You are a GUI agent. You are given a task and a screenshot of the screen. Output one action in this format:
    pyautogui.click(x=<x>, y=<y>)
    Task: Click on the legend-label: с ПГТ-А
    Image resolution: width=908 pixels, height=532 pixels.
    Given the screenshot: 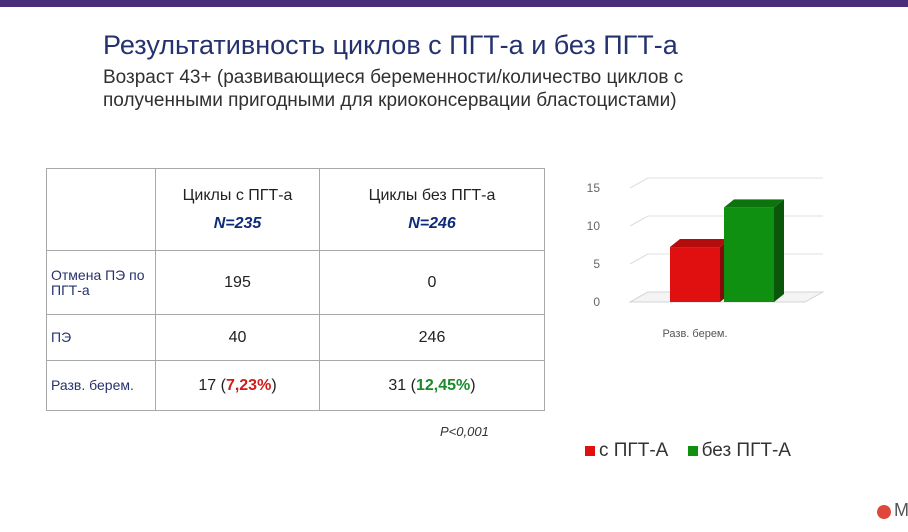 What is the action you would take?
    pyautogui.click(x=634, y=450)
    